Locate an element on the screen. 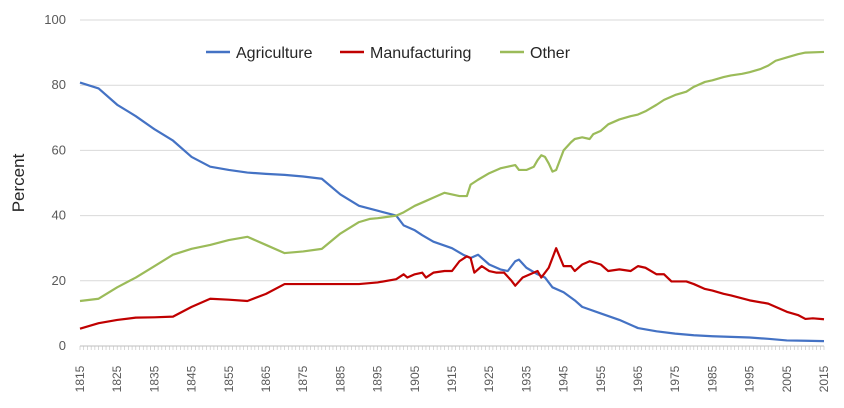 The width and height of the screenshot is (844, 408). x-tick-label: 1945 is located at coordinates (564, 378).